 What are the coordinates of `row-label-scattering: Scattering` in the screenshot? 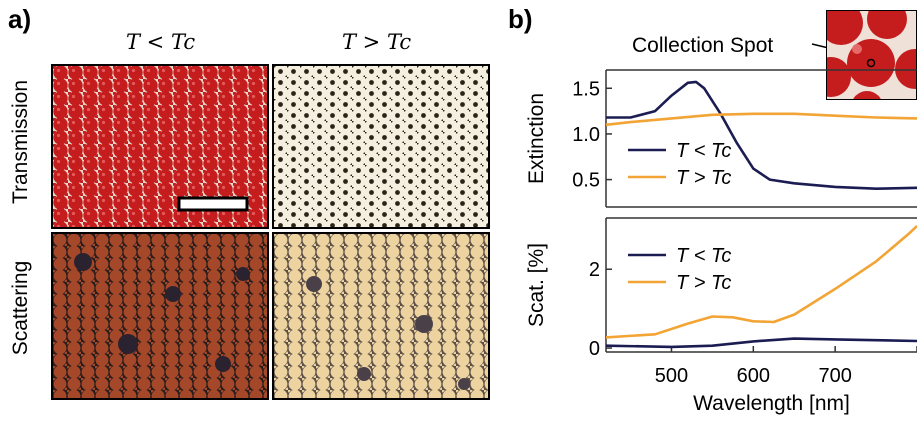 It's located at (20, 308).